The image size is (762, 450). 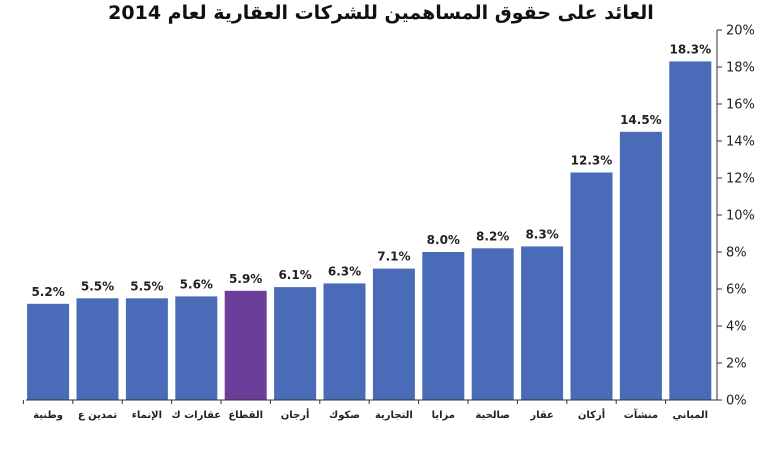 I want to click on value-label-6: 8.0%, so click(x=443, y=240).